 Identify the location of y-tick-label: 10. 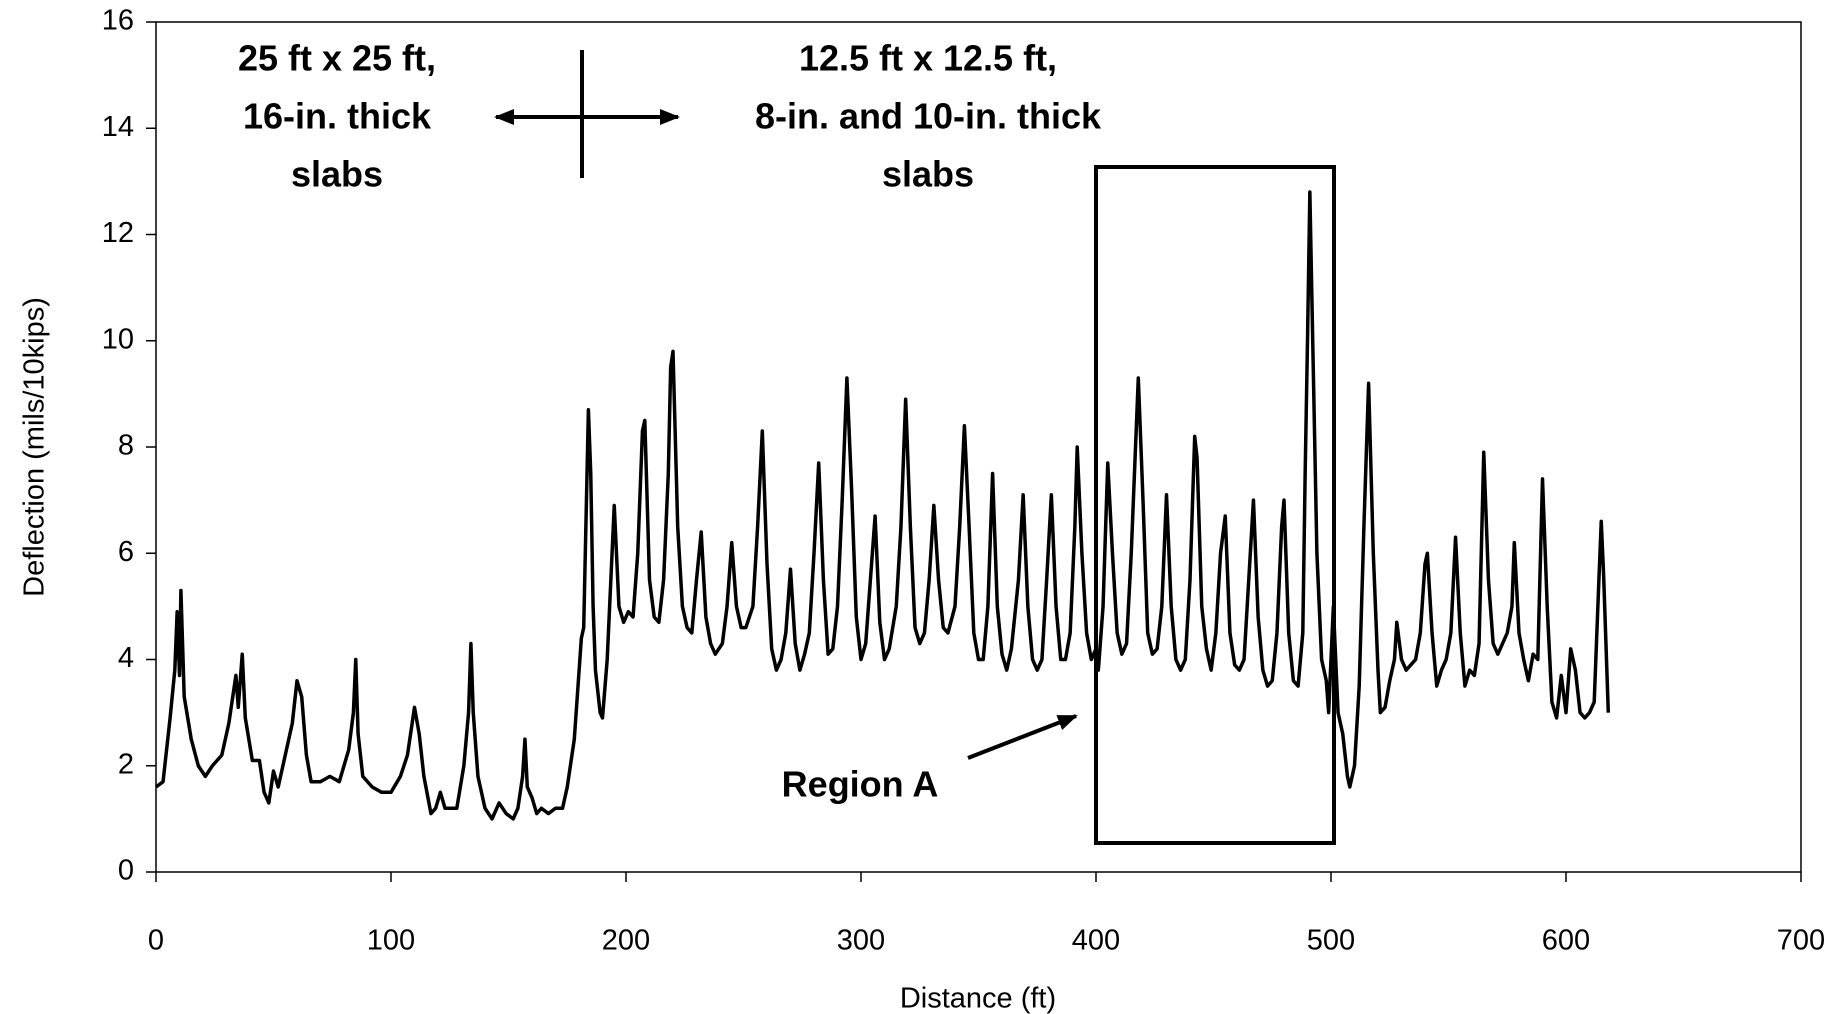
(118, 339).